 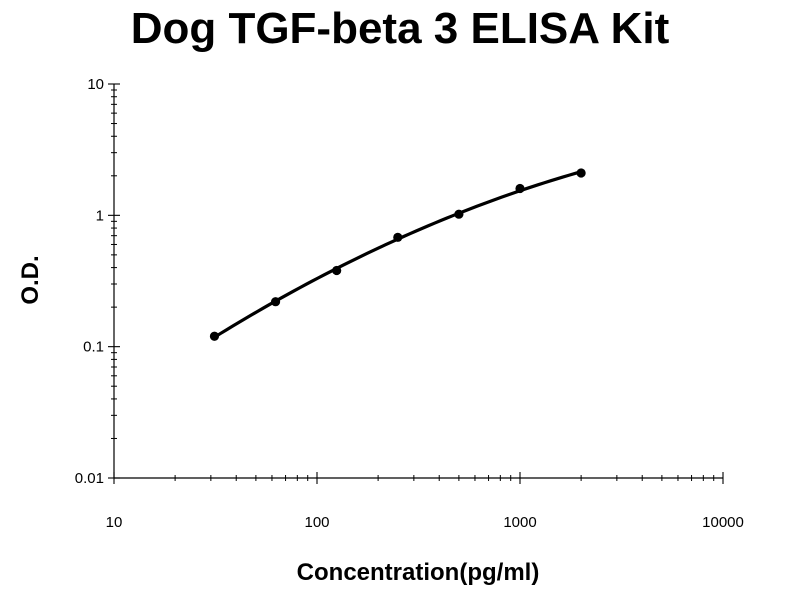 I want to click on y-axis-label: O.D., so click(x=30, y=279).